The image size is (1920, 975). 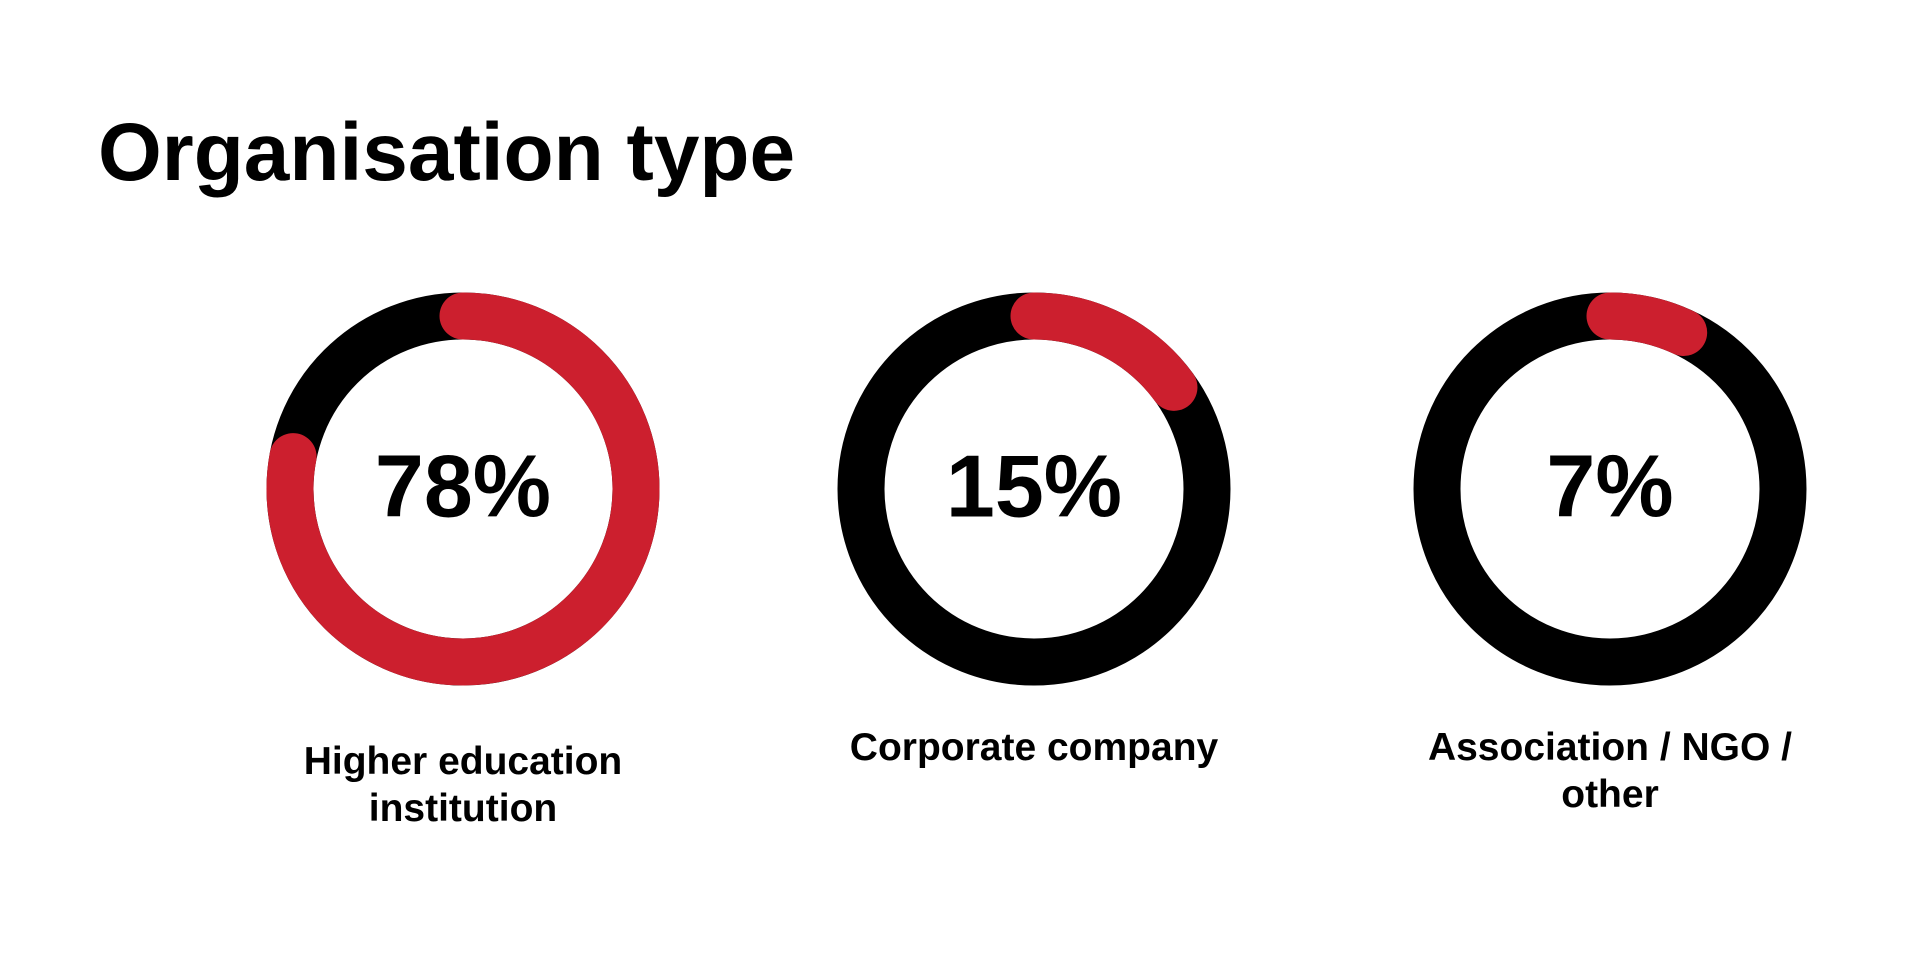 I want to click on value-label: 78%, so click(x=463, y=485).